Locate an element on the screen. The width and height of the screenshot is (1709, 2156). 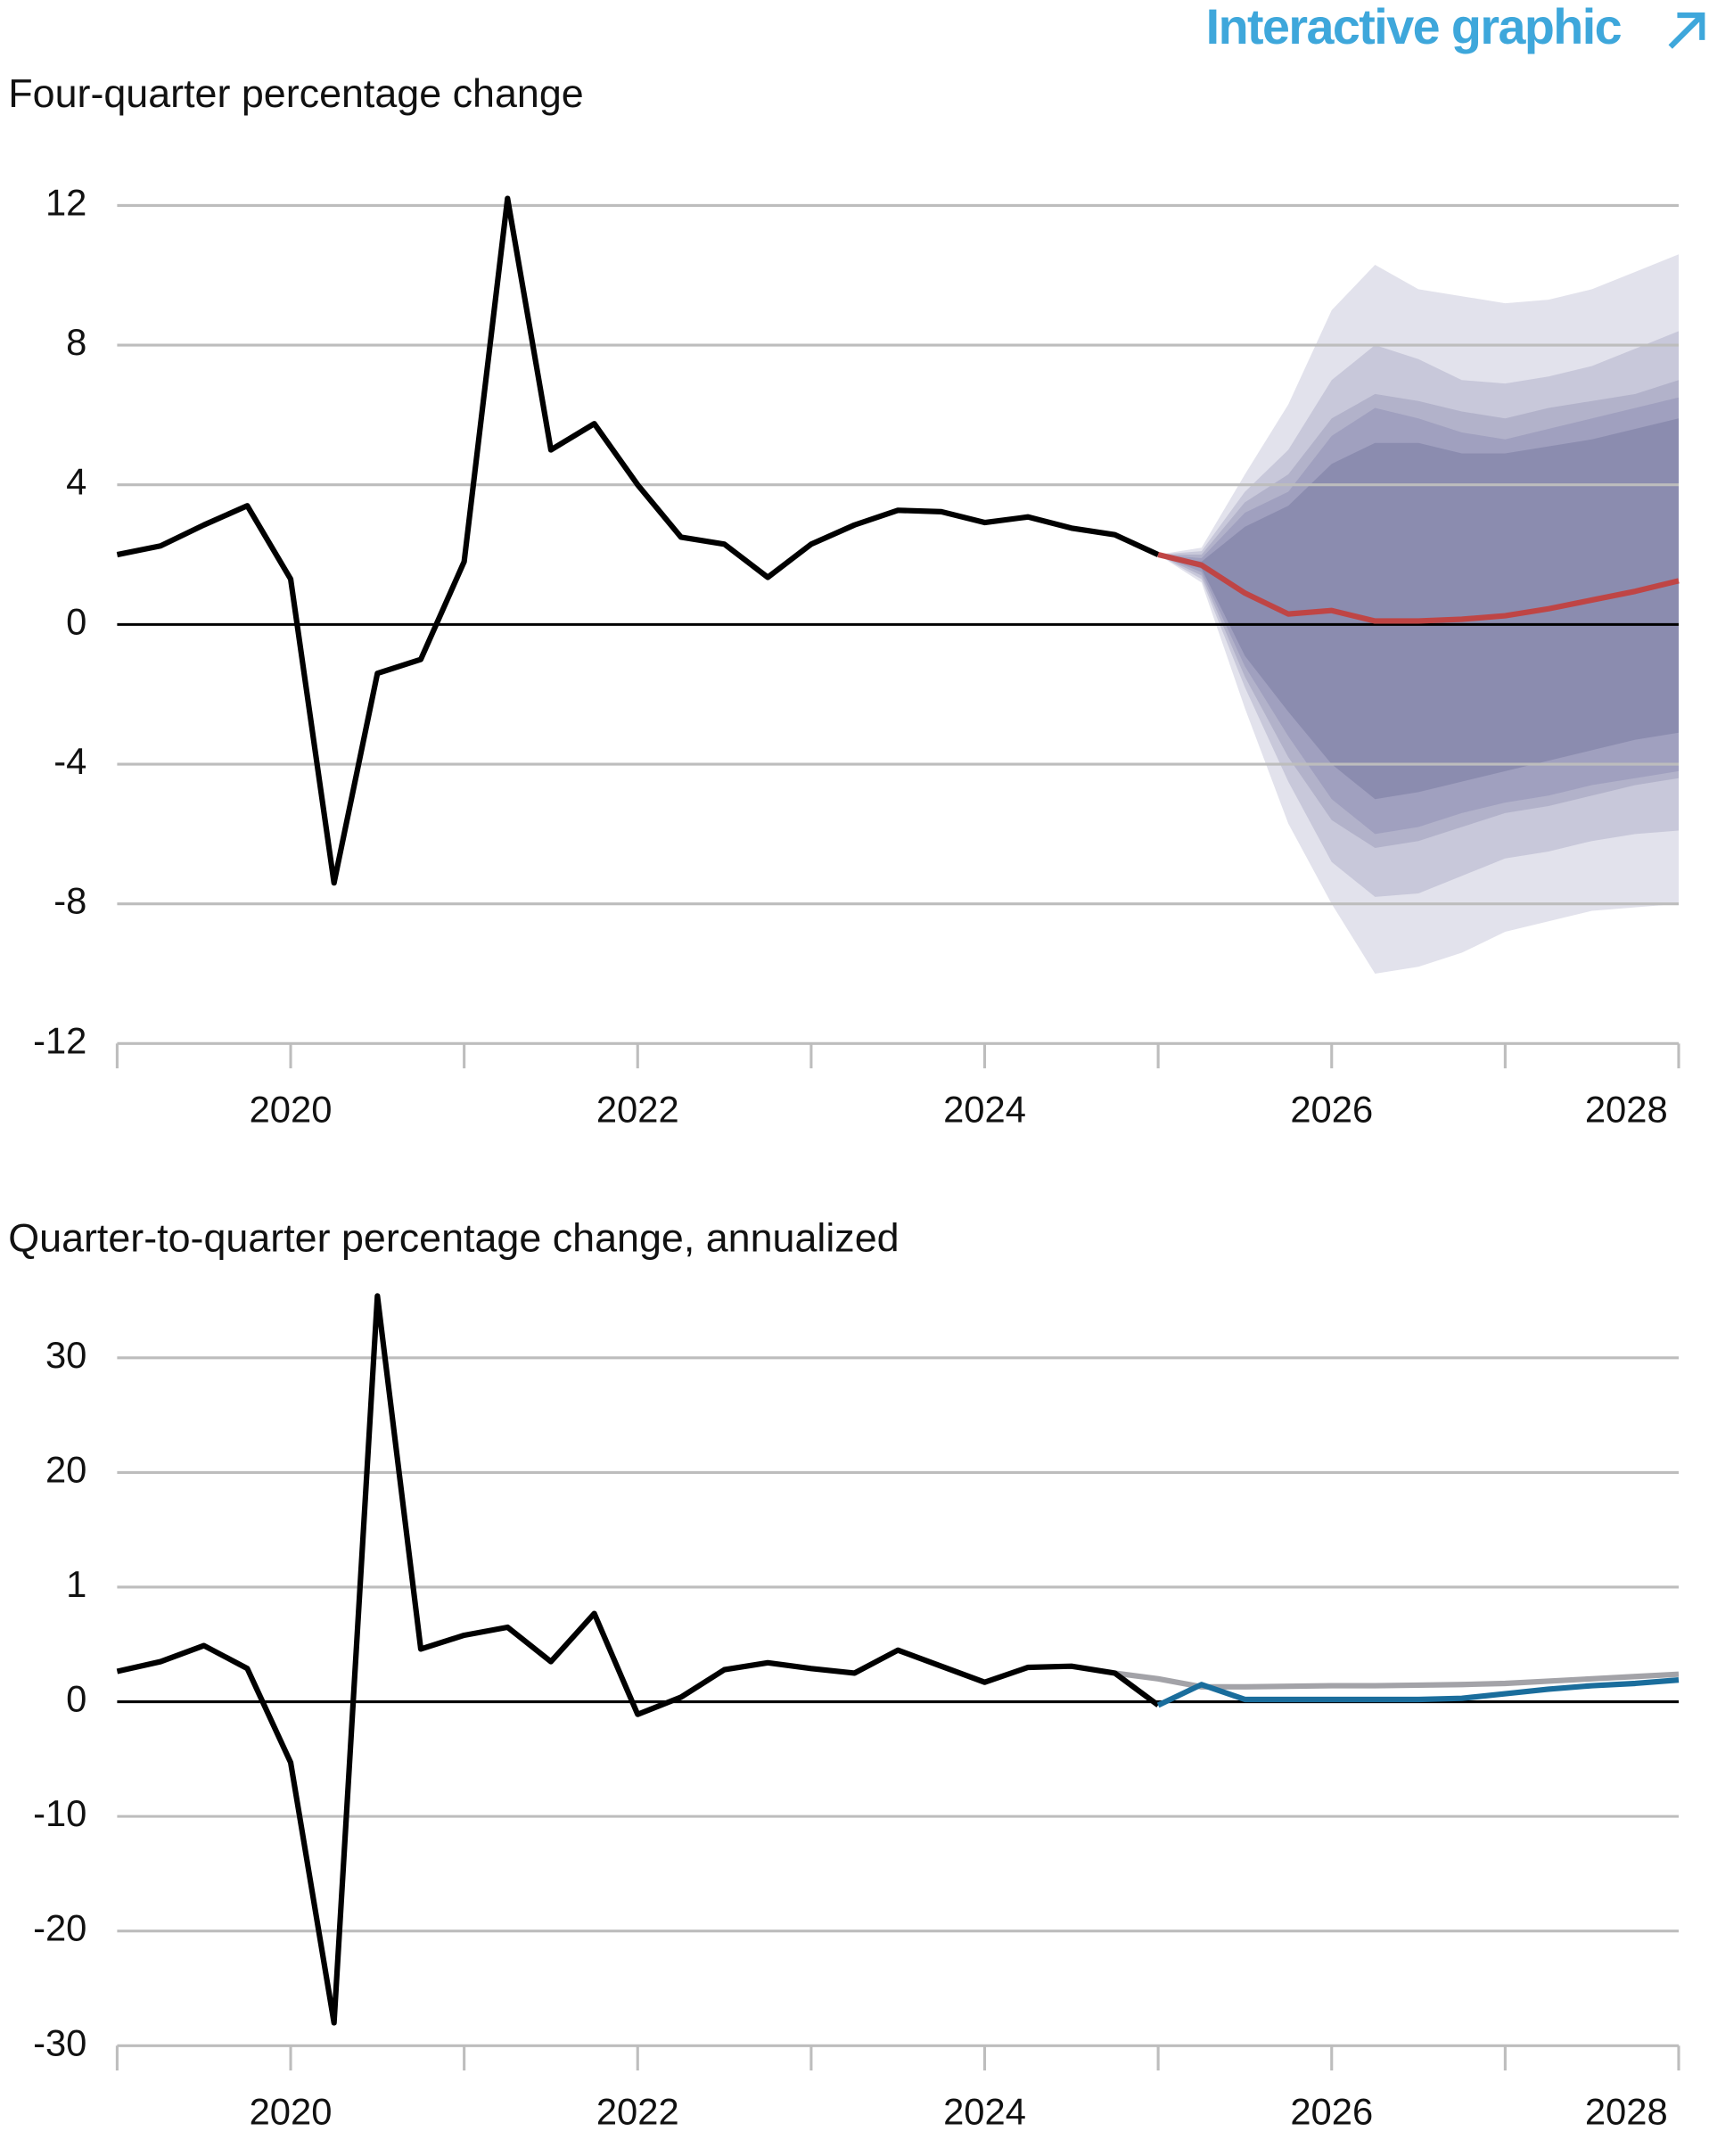
y-tick-label: -4 is located at coordinates (69, 761).